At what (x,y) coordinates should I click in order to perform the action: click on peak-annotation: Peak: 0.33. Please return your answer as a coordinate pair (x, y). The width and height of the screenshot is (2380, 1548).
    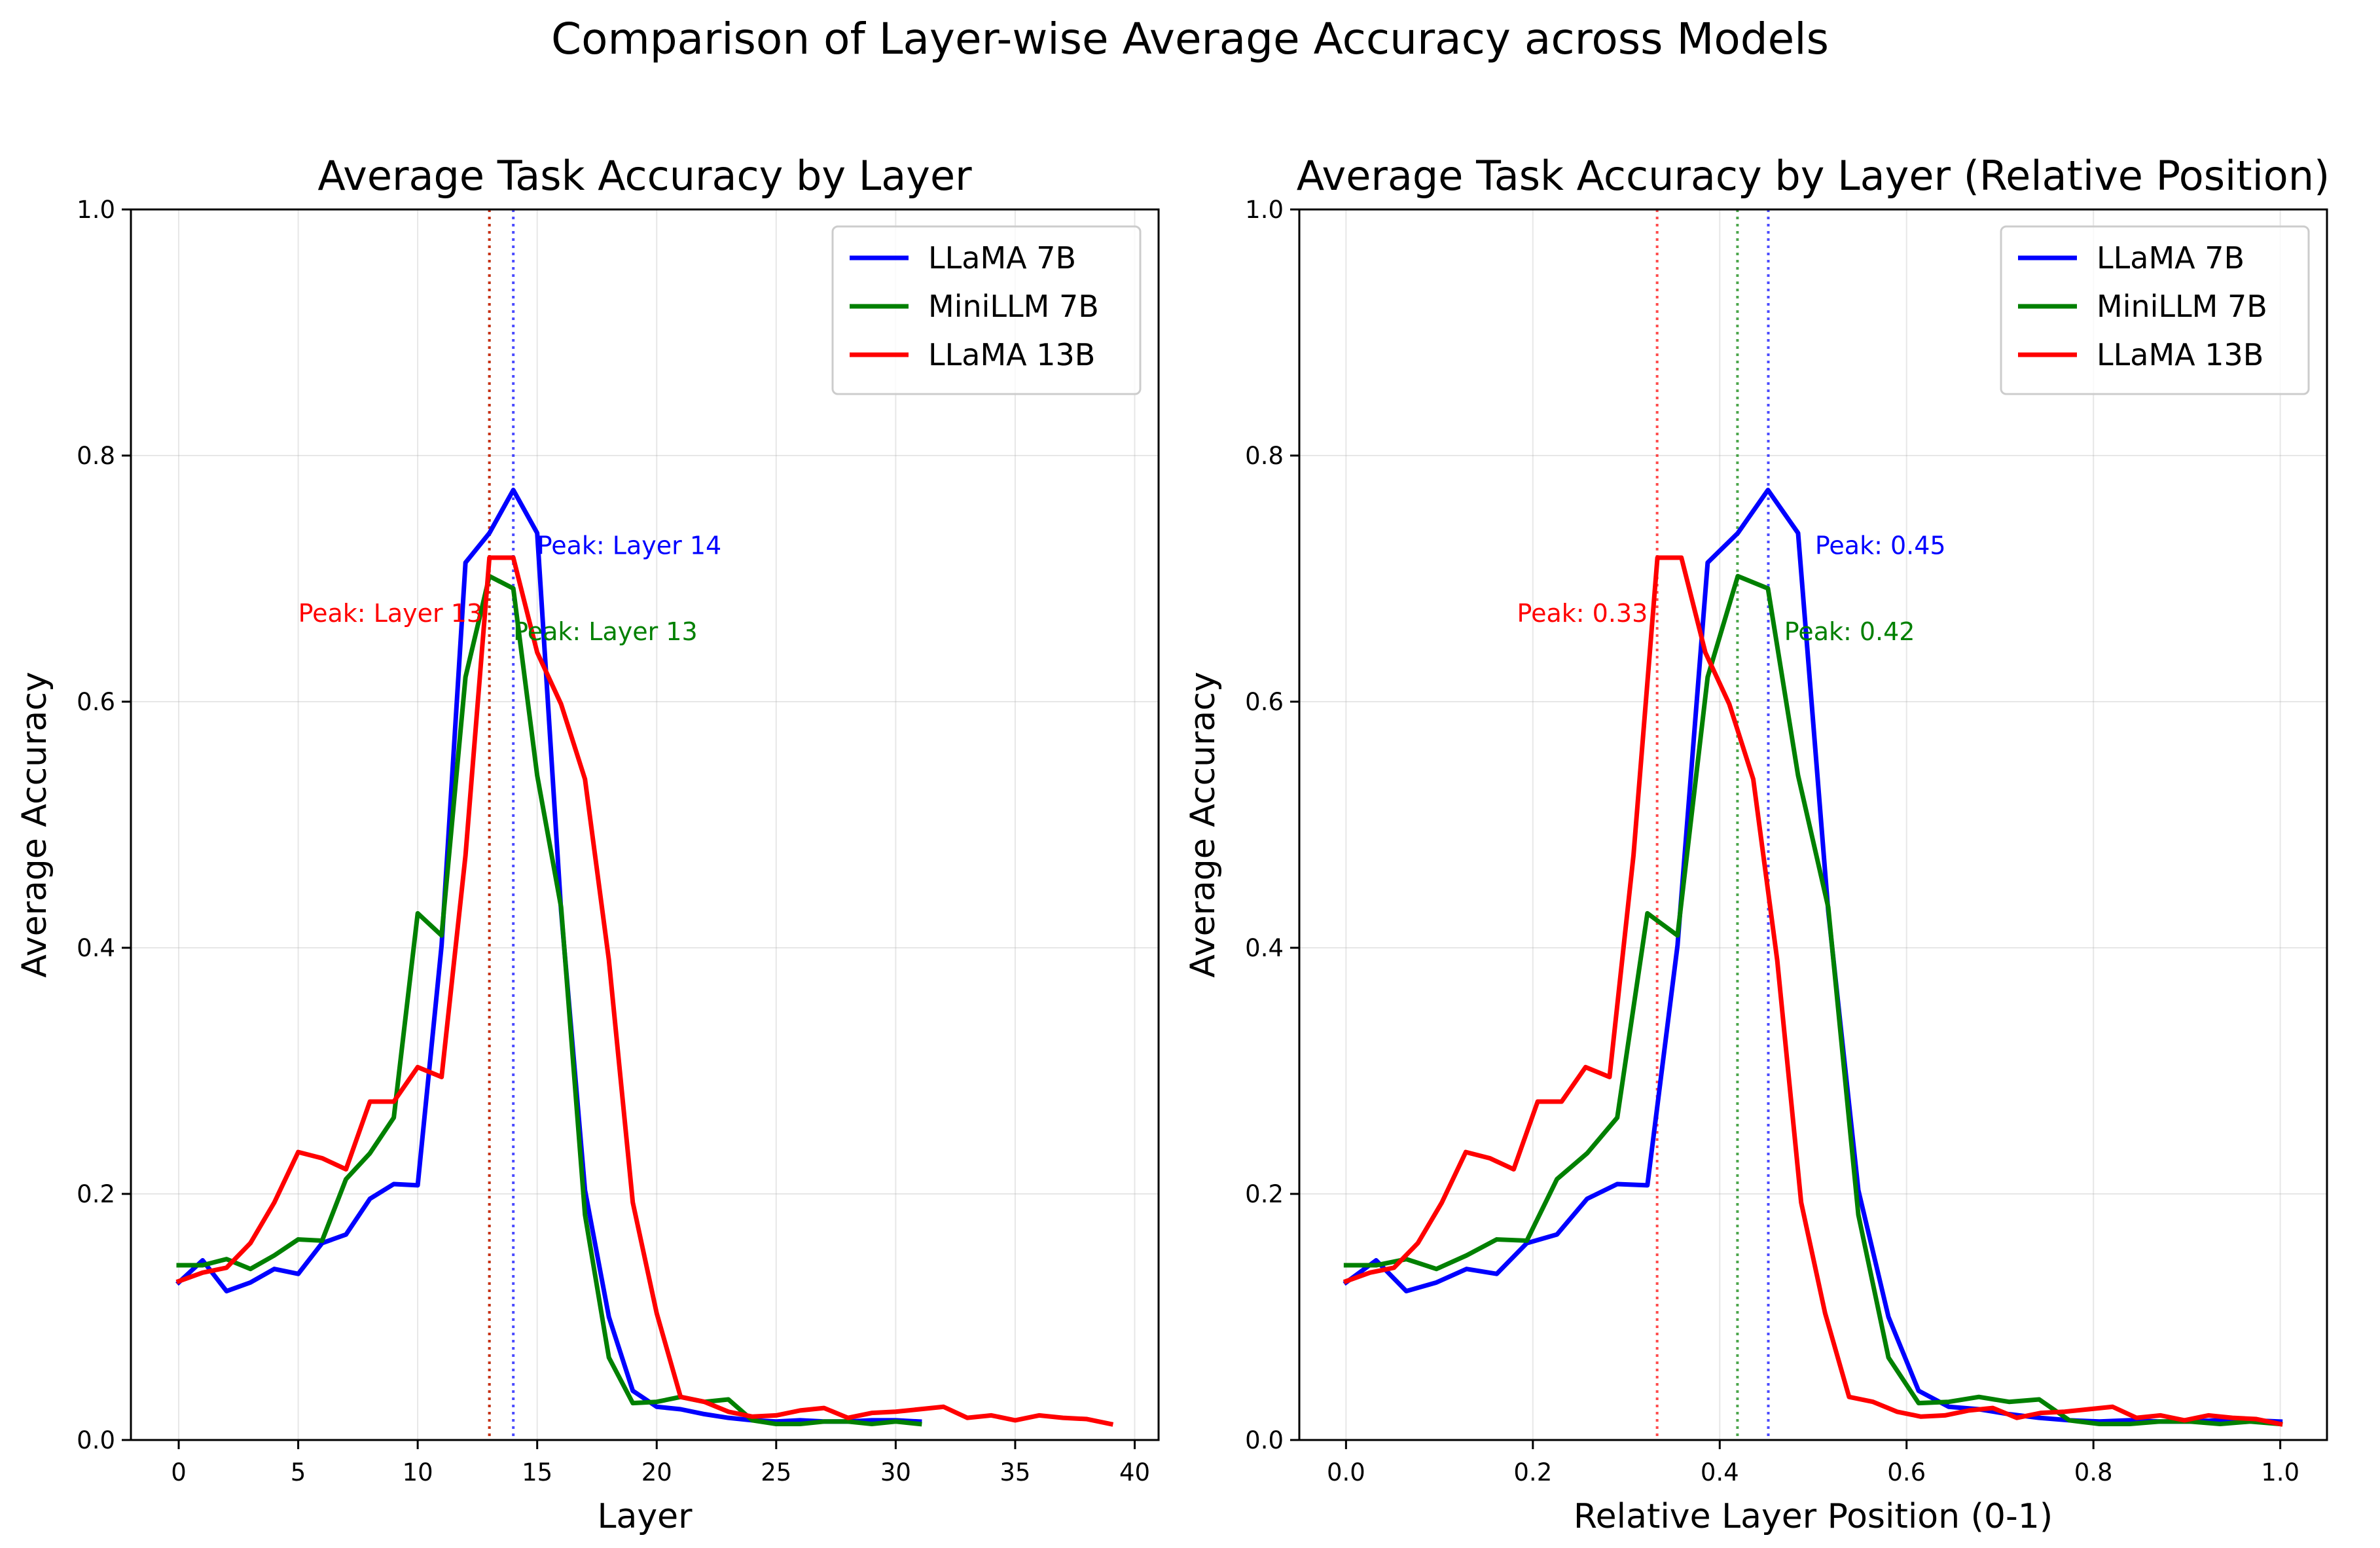
    Looking at the image, I should click on (1582, 613).